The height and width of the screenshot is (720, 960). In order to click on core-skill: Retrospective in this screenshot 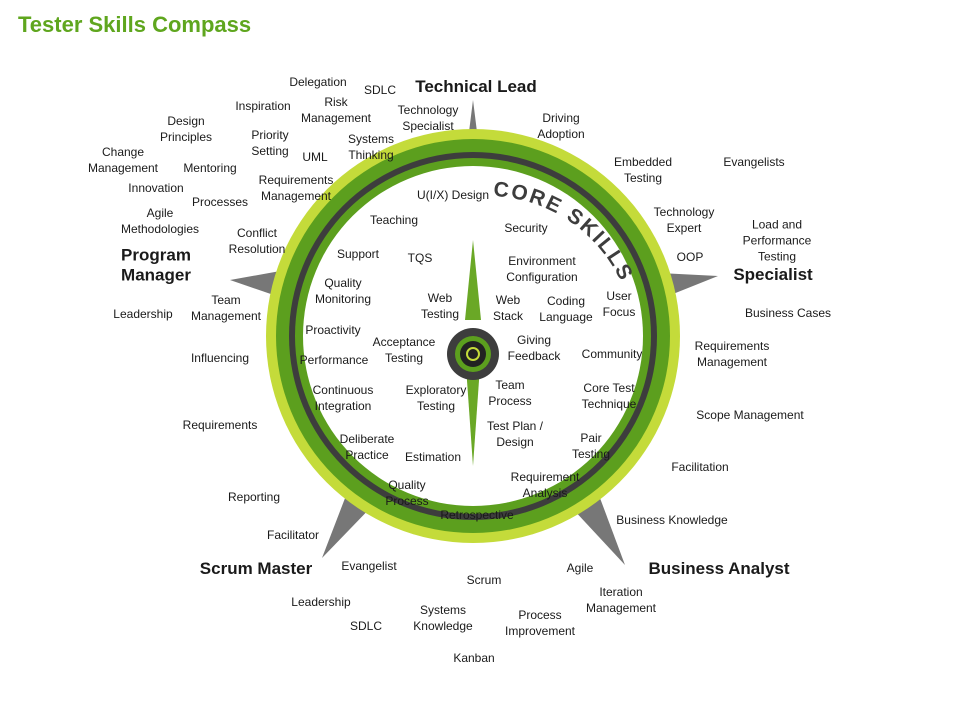, I will do `click(477, 514)`.